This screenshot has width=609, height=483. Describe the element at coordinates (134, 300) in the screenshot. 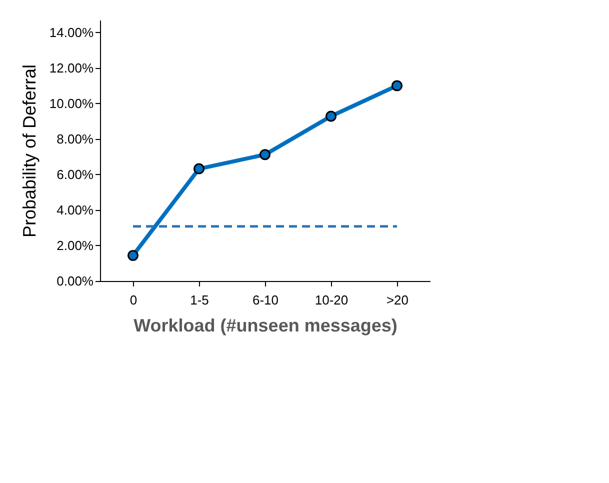

I see `x-tick-label: 0` at that location.